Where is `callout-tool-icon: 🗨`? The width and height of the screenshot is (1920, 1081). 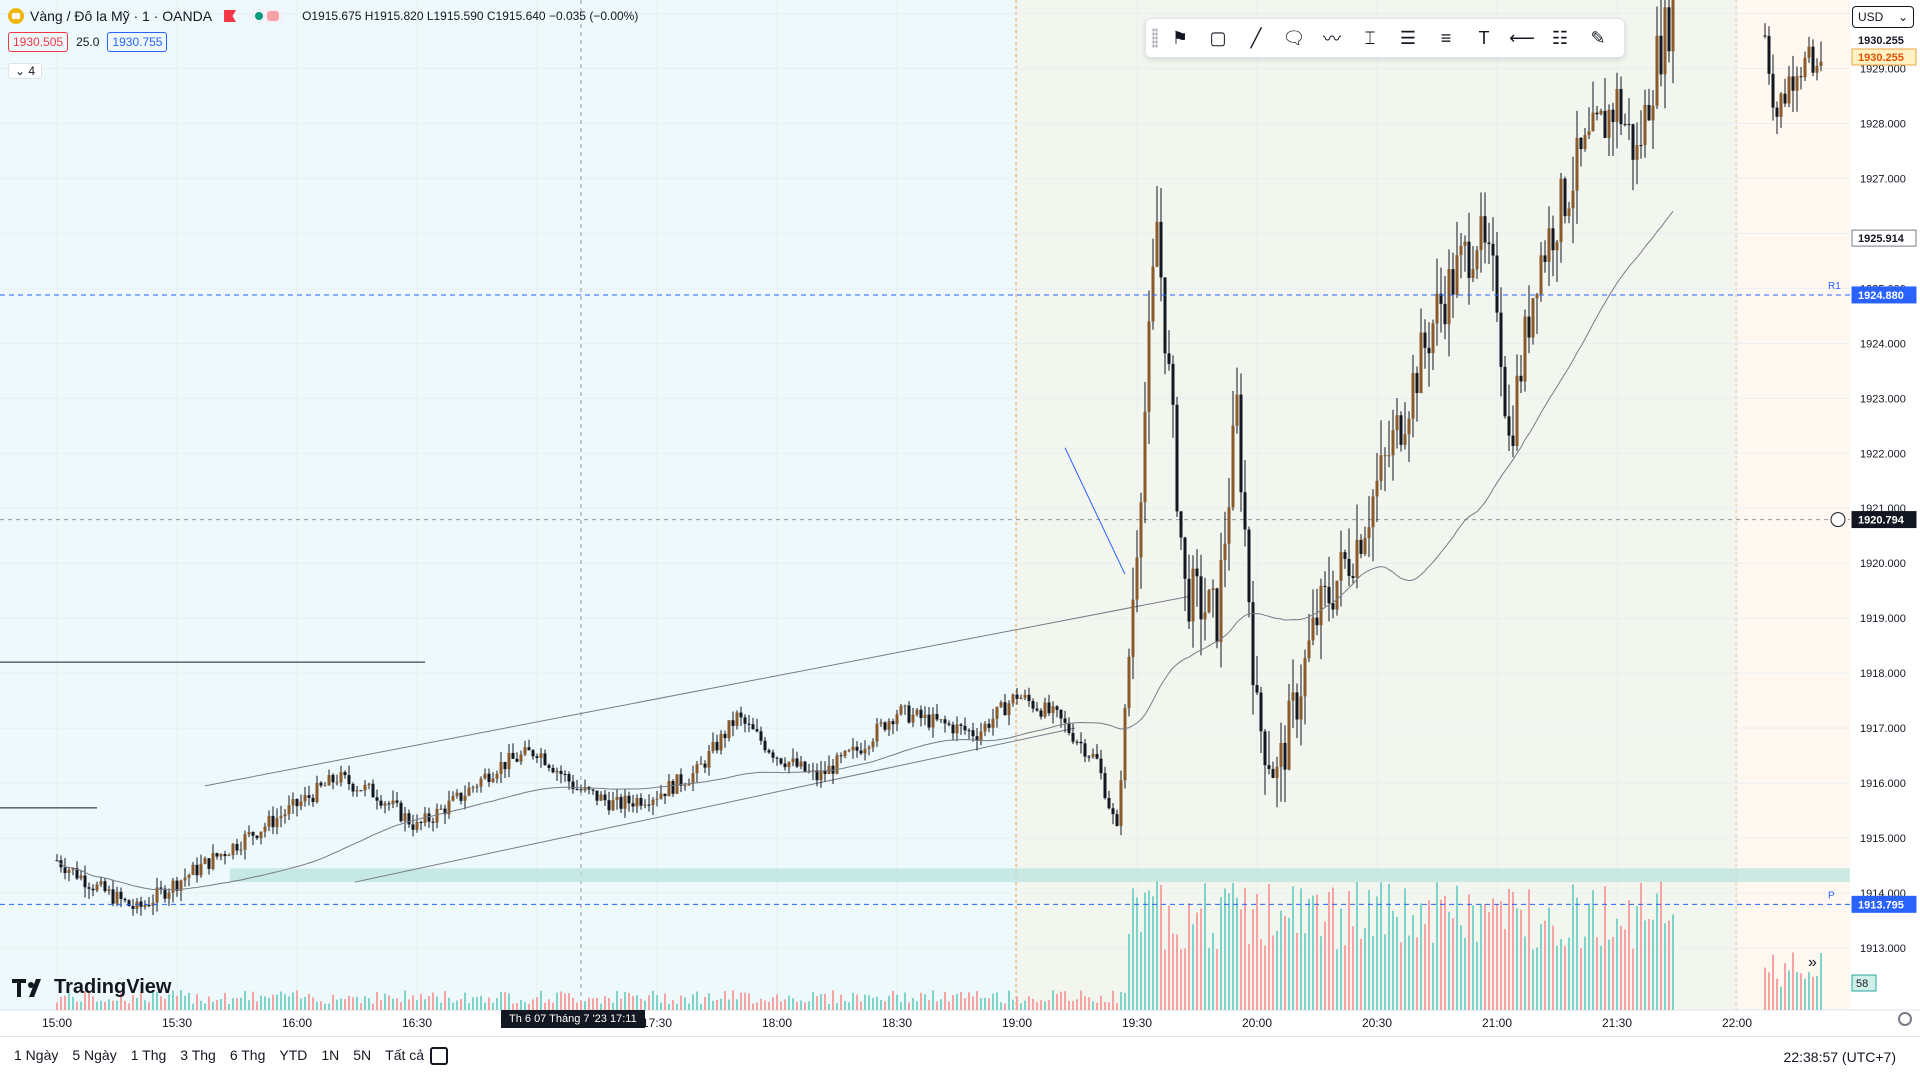 callout-tool-icon: 🗨 is located at coordinates (1294, 37).